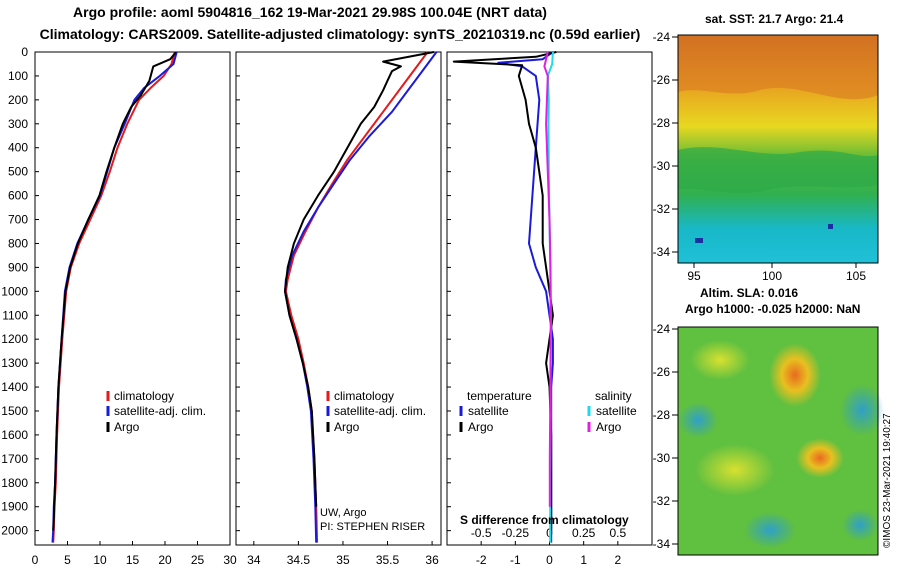  Describe the element at coordinates (778, 67) in the screenshot. I see `sst-warm-patch` at that location.